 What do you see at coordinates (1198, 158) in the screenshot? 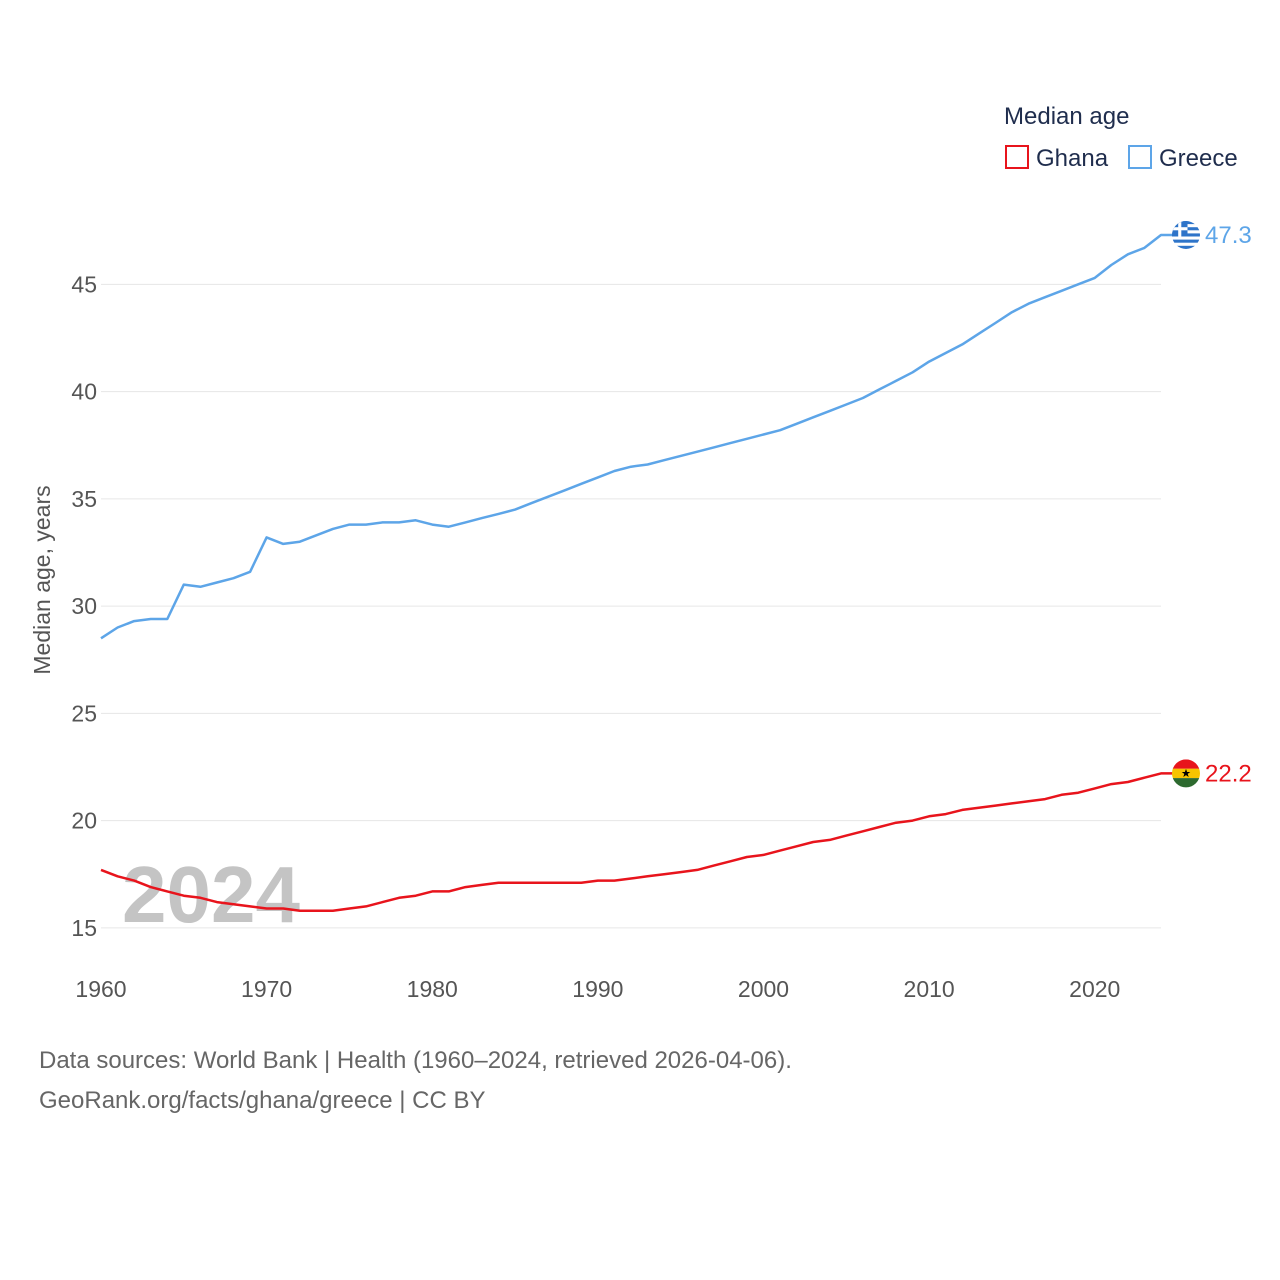
I see `legend-label-greece: Greece` at bounding box center [1198, 158].